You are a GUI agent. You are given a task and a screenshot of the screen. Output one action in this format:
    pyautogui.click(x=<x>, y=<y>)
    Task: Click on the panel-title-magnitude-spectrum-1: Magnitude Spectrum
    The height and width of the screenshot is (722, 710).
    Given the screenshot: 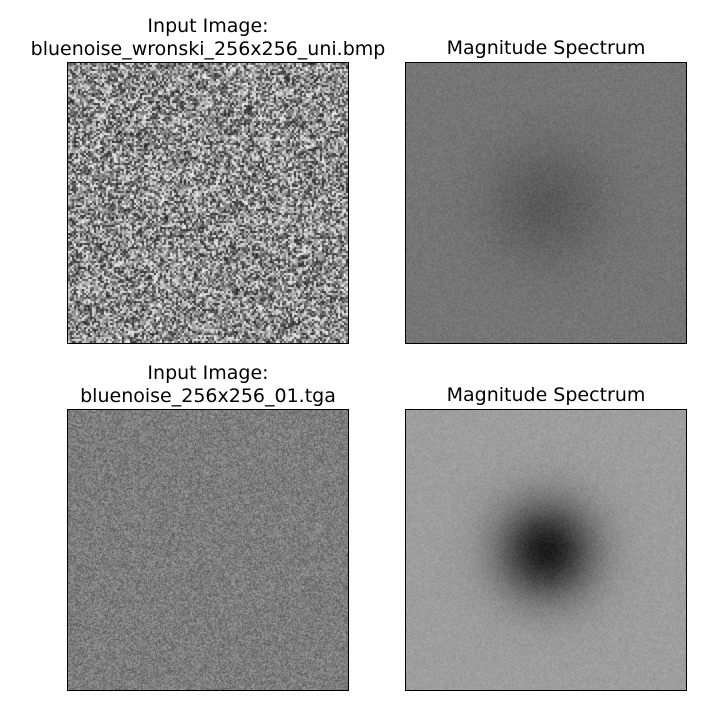 What is the action you would take?
    pyautogui.click(x=546, y=48)
    